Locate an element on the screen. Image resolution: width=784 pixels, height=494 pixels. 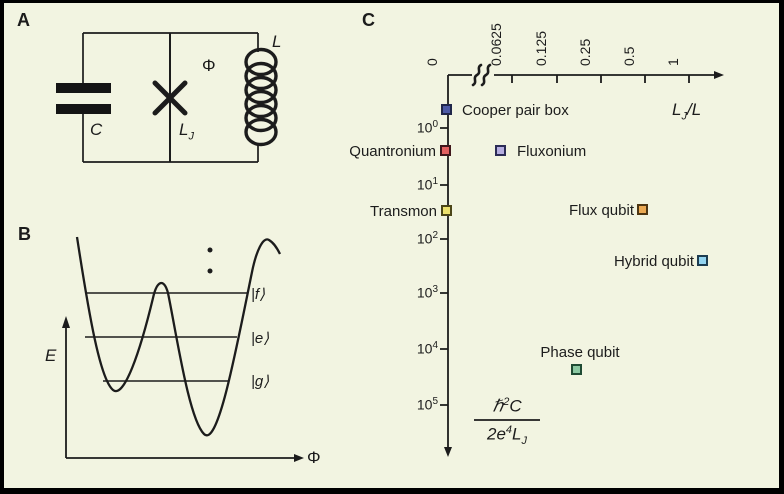
circuit-diagram is located at coordinates (170, 97).